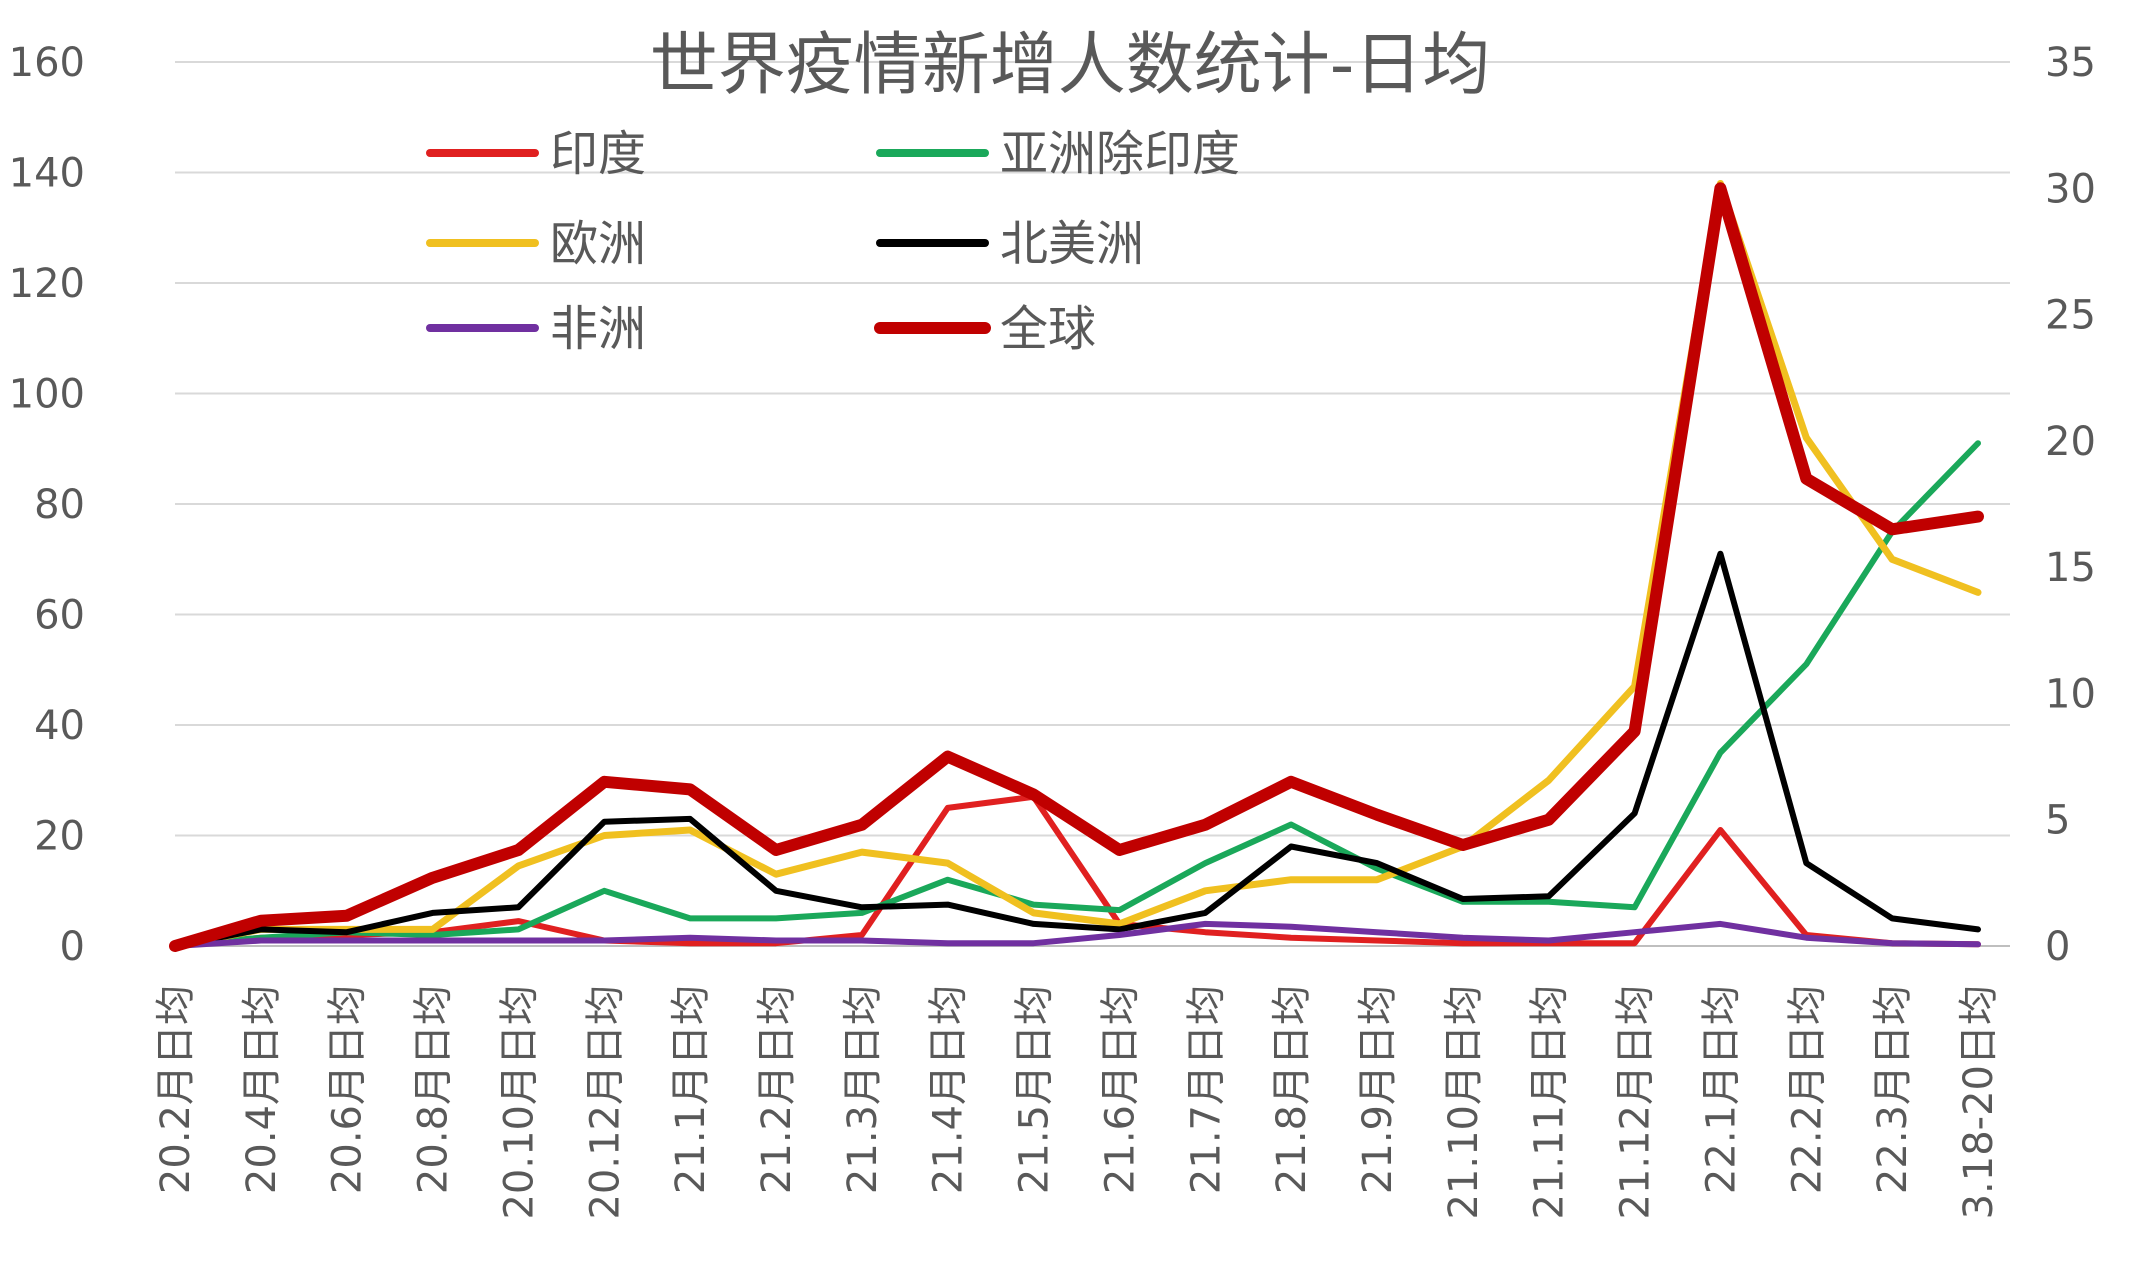 The height and width of the screenshot is (1280, 2129). Describe the element at coordinates (1120, 1089) in the screenshot. I see `x-tick-label: 21.6月日均` at that location.